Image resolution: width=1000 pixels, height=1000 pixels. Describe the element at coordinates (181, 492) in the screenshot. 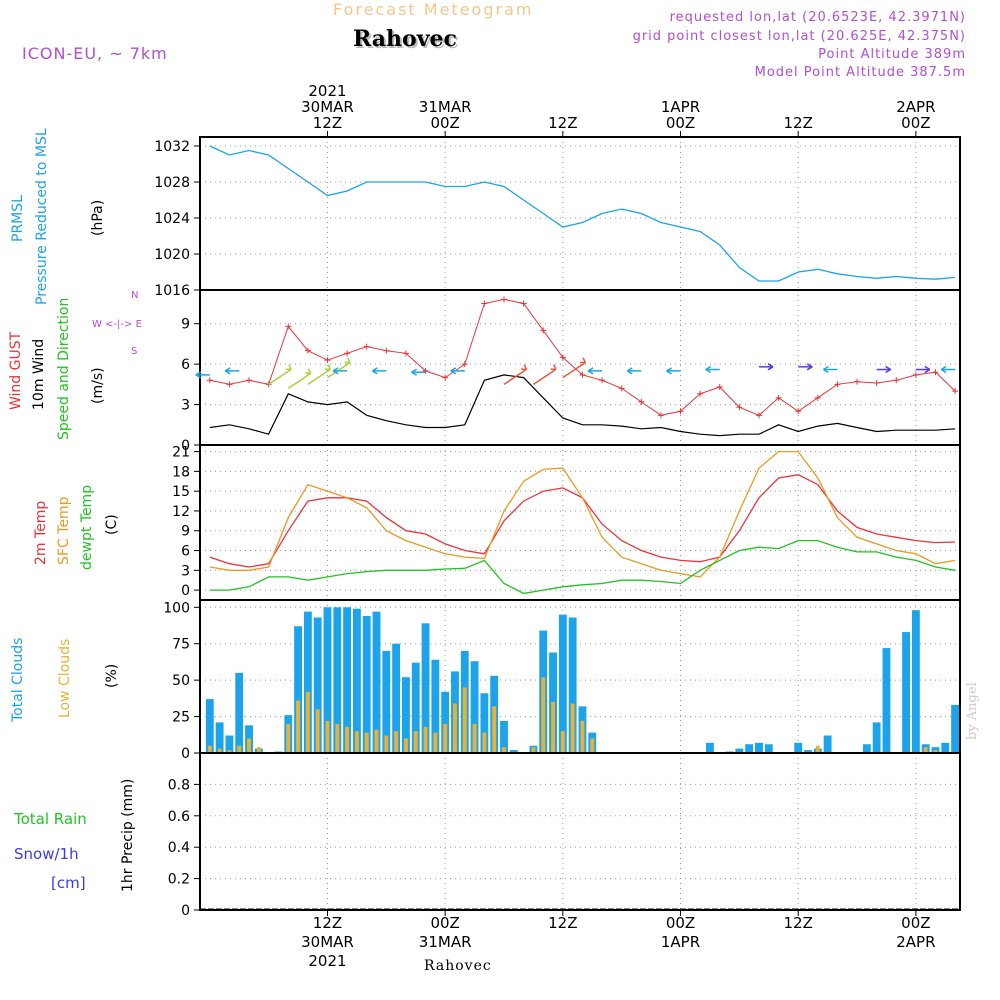

I see `y-tick-label: 15` at that location.